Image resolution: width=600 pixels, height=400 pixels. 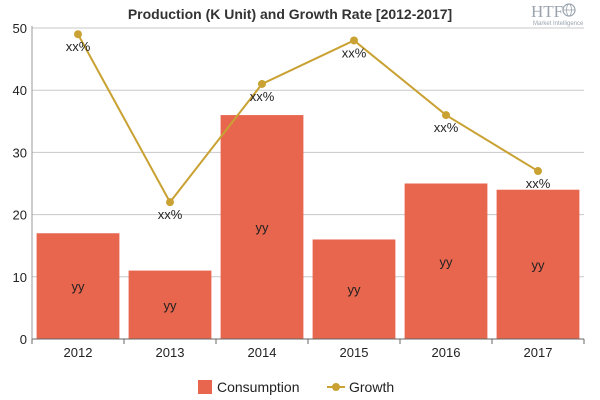 I want to click on bar-label-2017: yy, so click(x=539, y=264).